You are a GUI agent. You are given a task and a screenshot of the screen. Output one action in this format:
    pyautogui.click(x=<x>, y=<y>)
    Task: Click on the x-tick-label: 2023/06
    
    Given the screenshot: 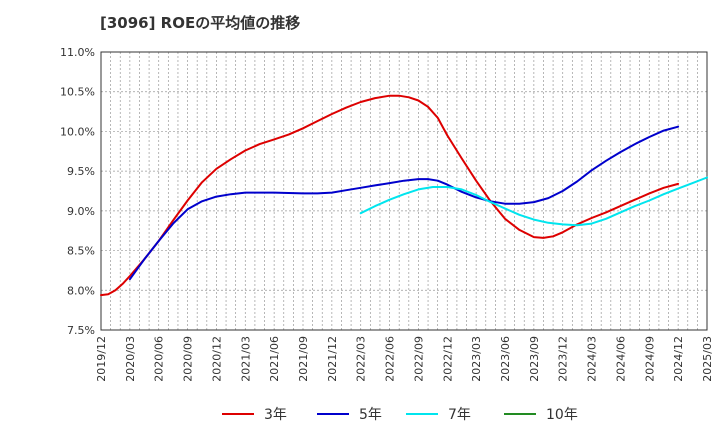 What is the action you would take?
    pyautogui.click(x=505, y=359)
    